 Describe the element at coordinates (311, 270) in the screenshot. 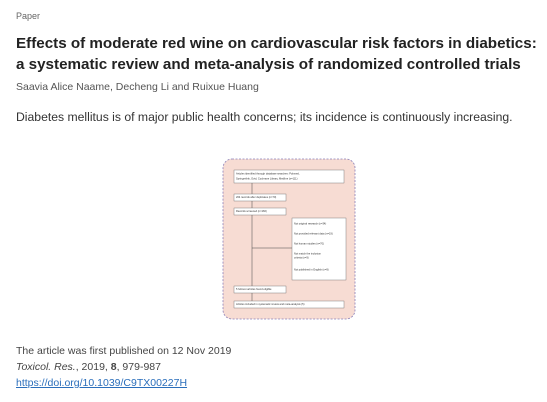

I see `flow-text: Not published in English (n=9)` at that location.